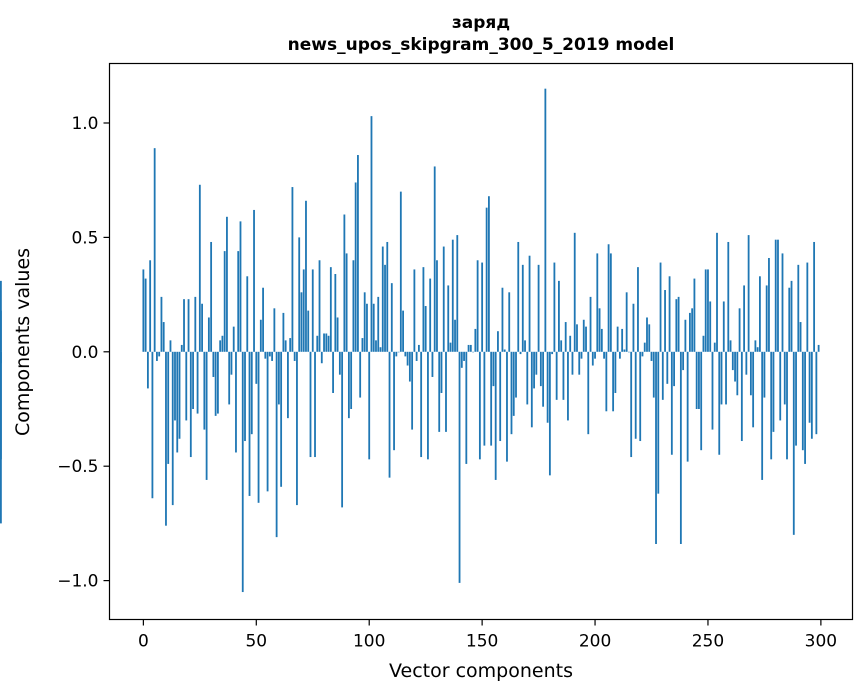 The height and width of the screenshot is (700, 867). What do you see at coordinates (77, 582) in the screenshot?
I see `y-tick-label: −1.0` at bounding box center [77, 582].